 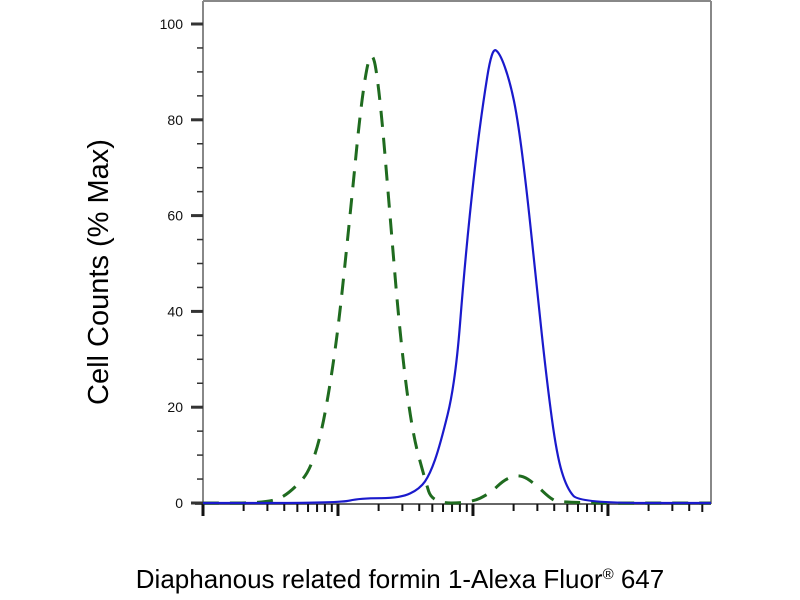 I want to click on y-tick-label: 100, so click(x=172, y=24).